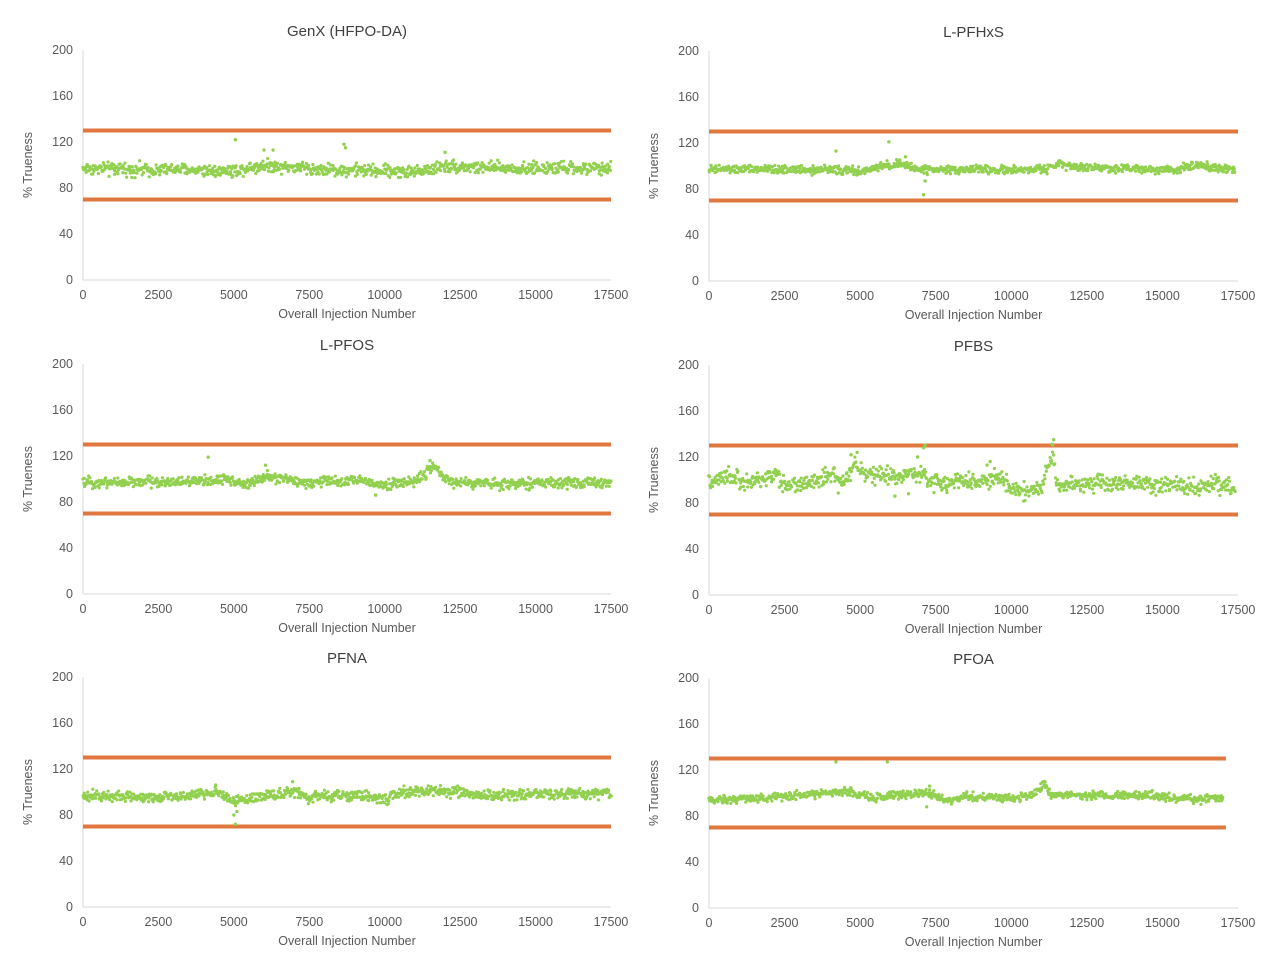 Image resolution: width=1280 pixels, height=969 pixels. What do you see at coordinates (28, 479) in the screenshot?
I see `y-axis-label: % Trueness` at bounding box center [28, 479].